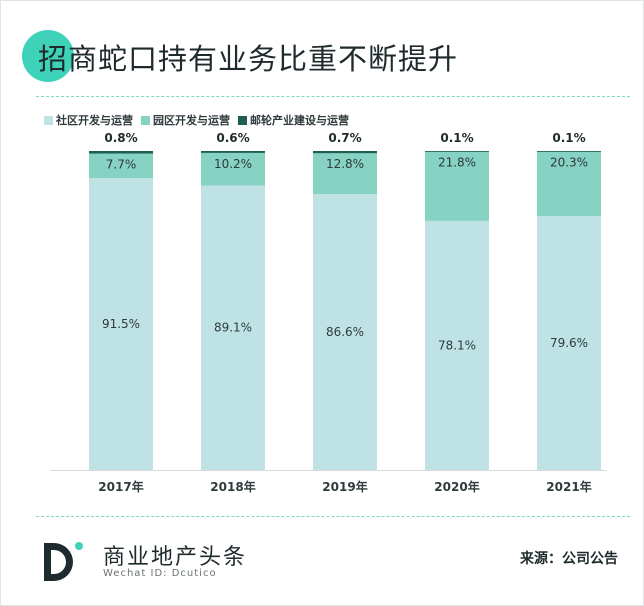 The width and height of the screenshot is (644, 606). Describe the element at coordinates (569, 184) in the screenshot. I see `bar-segment-series-2-2021年` at that location.